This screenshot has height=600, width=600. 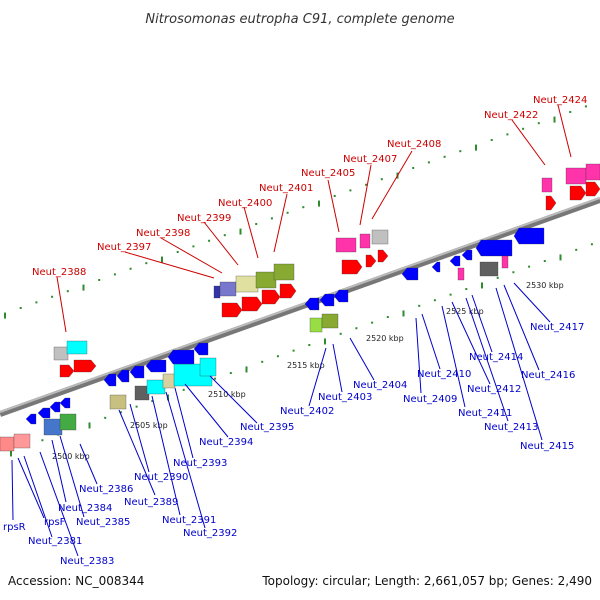 What do you see at coordinates (151, 502) in the screenshot?
I see `gene-label: Neut_2389` at bounding box center [151, 502].